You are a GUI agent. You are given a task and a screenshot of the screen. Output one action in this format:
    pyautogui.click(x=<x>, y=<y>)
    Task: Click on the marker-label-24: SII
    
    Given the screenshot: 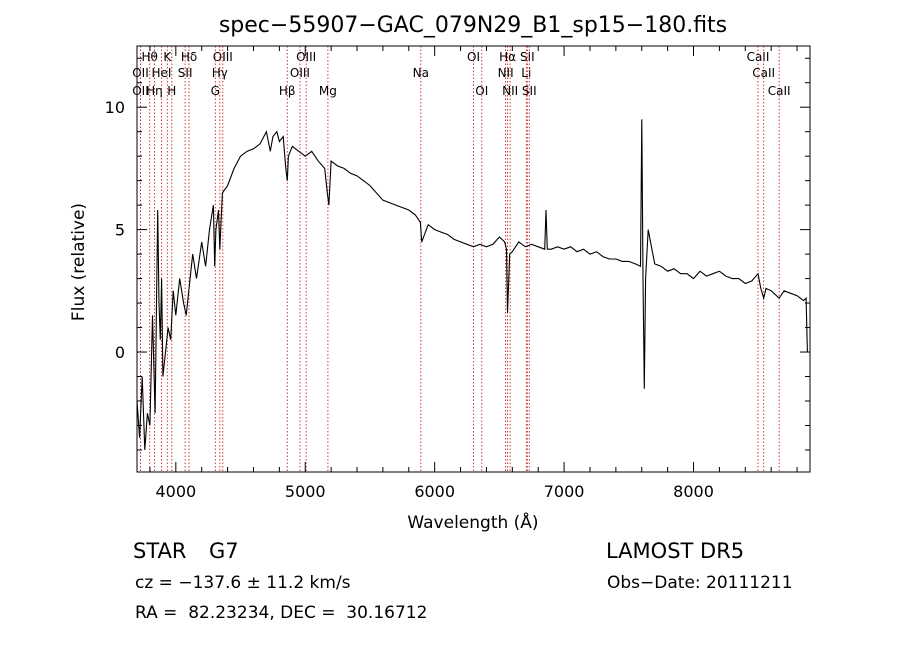 What is the action you would take?
    pyautogui.click(x=529, y=91)
    